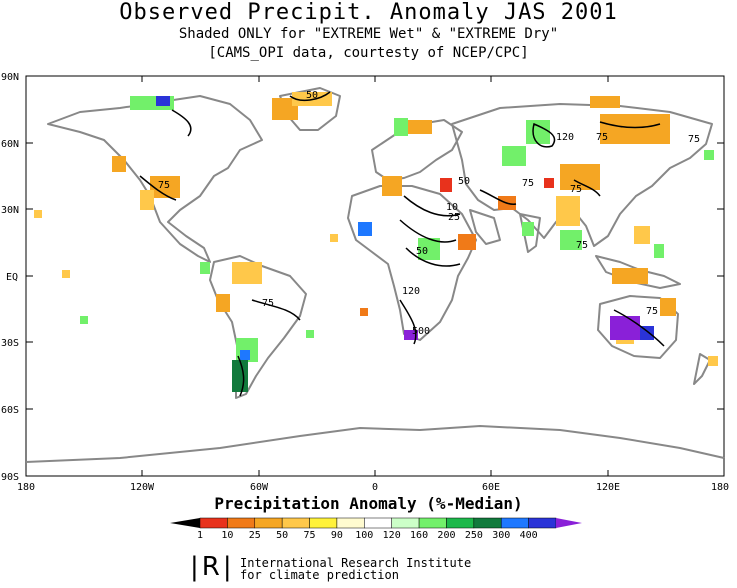  What do you see at coordinates (212, 567) in the screenshot?
I see `iri-logo: |R|` at bounding box center [212, 567].